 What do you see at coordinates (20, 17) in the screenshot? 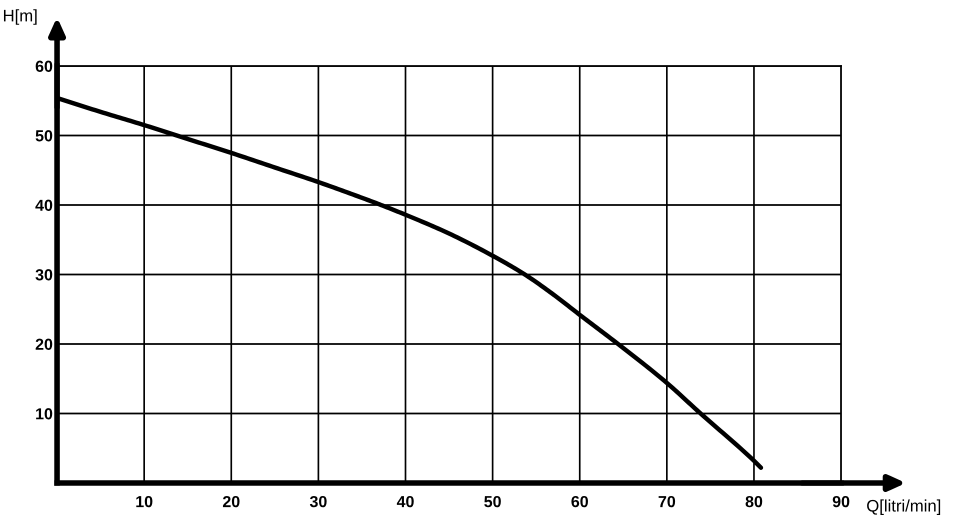
I see `y-axis-title: H[m]` at bounding box center [20, 17].